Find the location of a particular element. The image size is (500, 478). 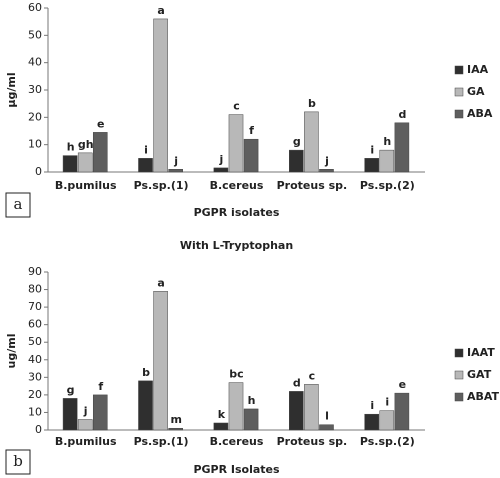

bar-annotation: k is located at coordinates (222, 414).